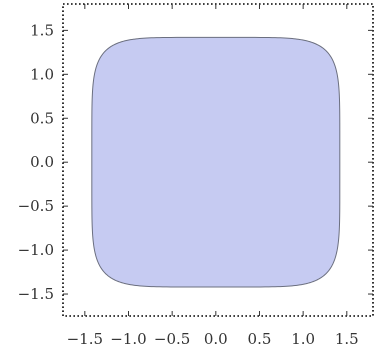 Image resolution: width=379 pixels, height=352 pixels. Describe the element at coordinates (216, 339) in the screenshot. I see `x-tick-label: 0.0` at that location.